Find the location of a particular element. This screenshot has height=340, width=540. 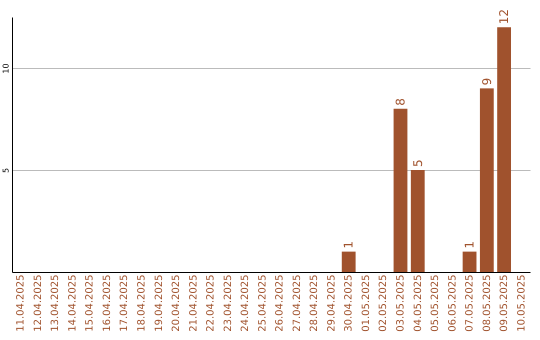

x-tick-label: 29.04.2025 is located at coordinates (332, 303).